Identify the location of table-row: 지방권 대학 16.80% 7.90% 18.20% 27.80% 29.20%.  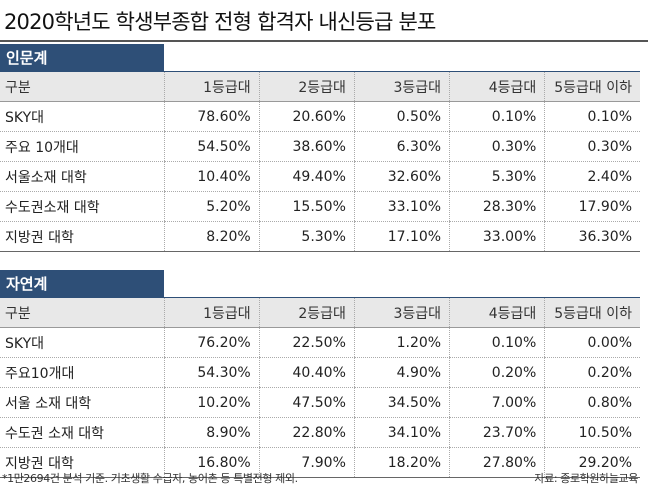
(320, 462).